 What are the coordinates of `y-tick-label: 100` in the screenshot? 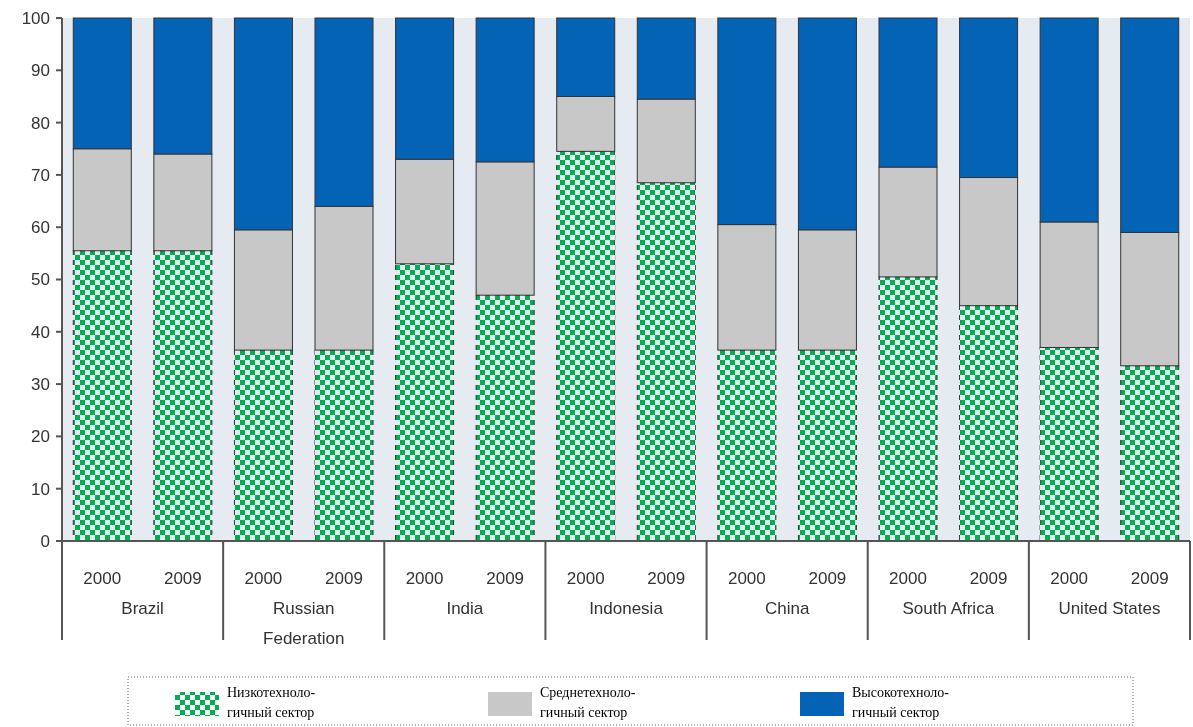 It's located at (35, 18).